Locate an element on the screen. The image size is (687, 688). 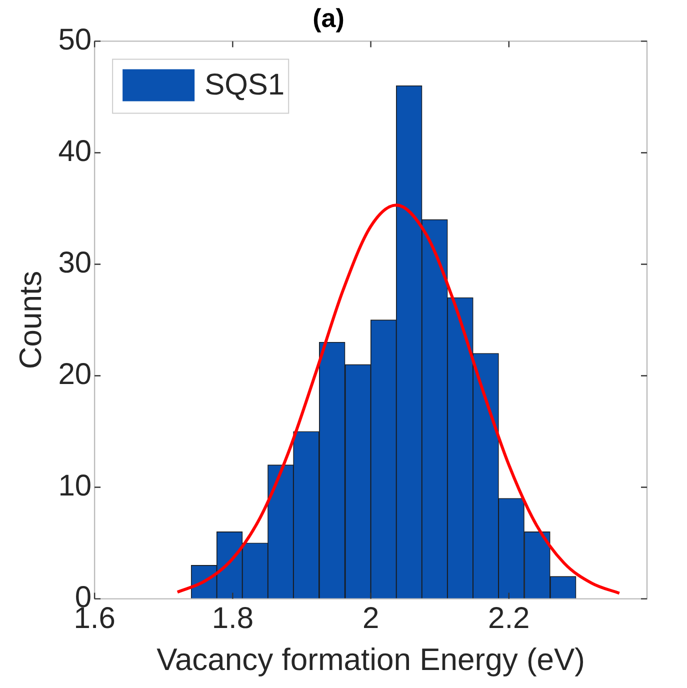
legend-label: SQS1 is located at coordinates (244, 85).